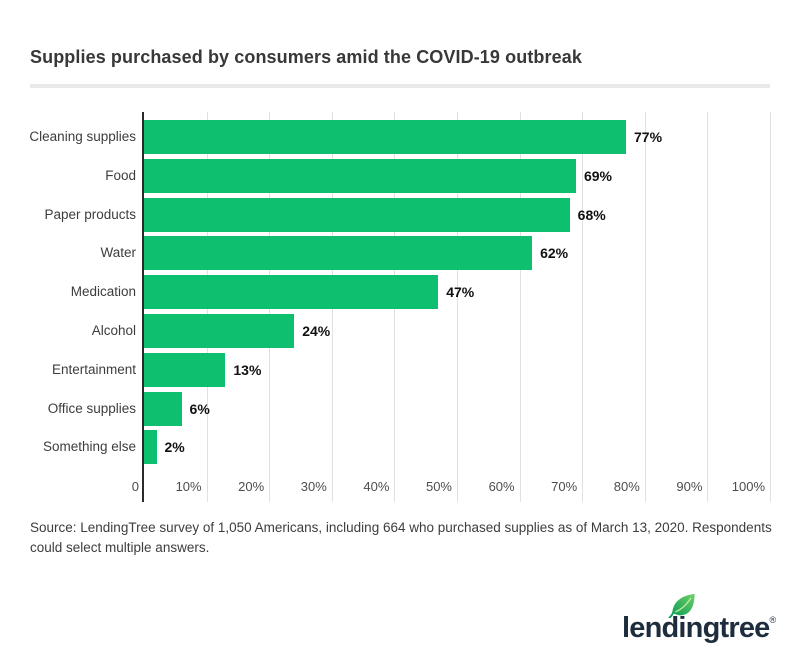 Image resolution: width=800 pixels, height=668 pixels. What do you see at coordinates (251, 486) in the screenshot?
I see `x-tick-label: 20%` at bounding box center [251, 486].